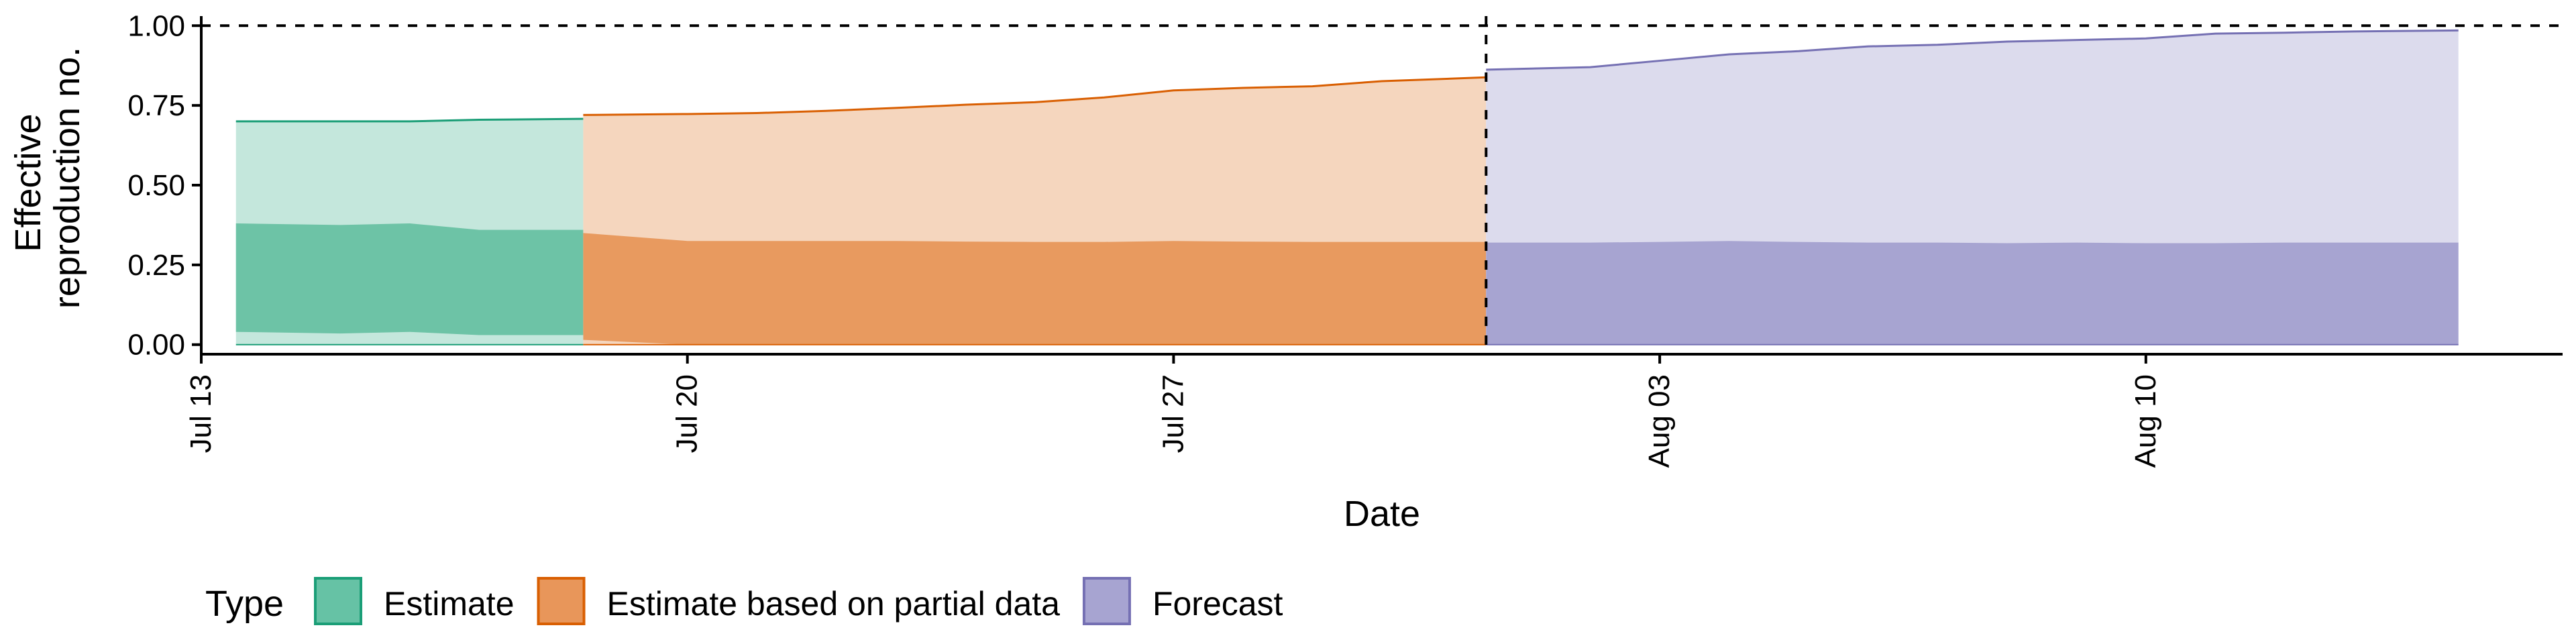 The image size is (2576, 644). I want to click on x-tick-label-1: Jul 20, so click(687, 413).